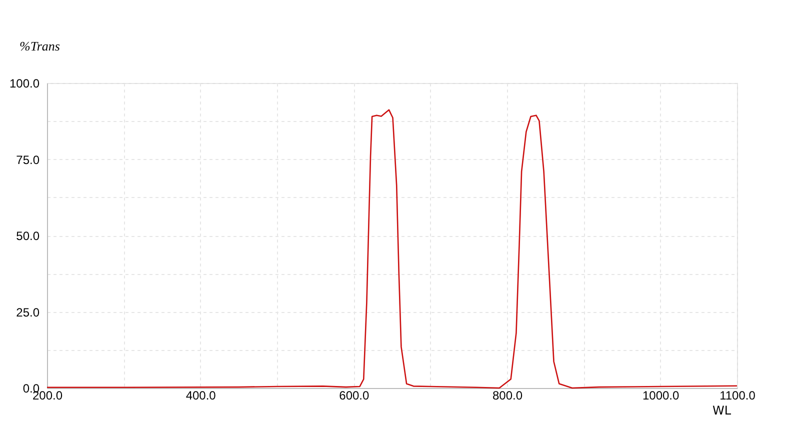  I want to click on x-tick-label: 600.0, so click(354, 395).